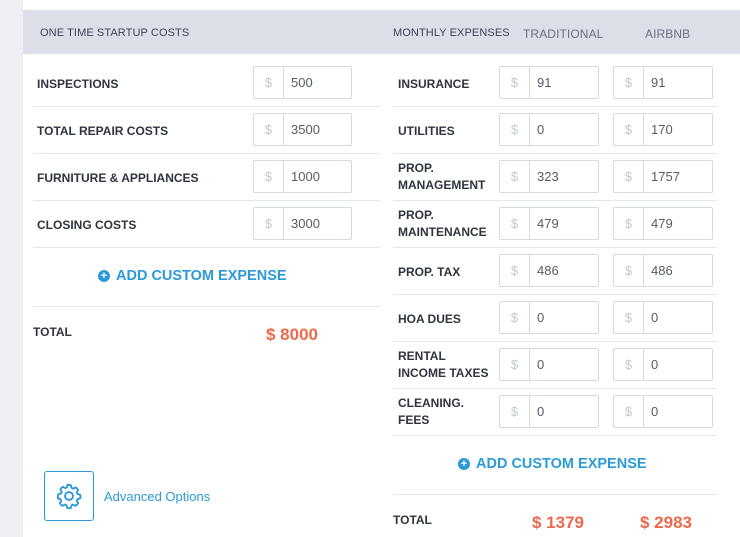 Image resolution: width=740 pixels, height=537 pixels. I want to click on monthly-item-label: PROP. MAINTENANCE, so click(442, 223).